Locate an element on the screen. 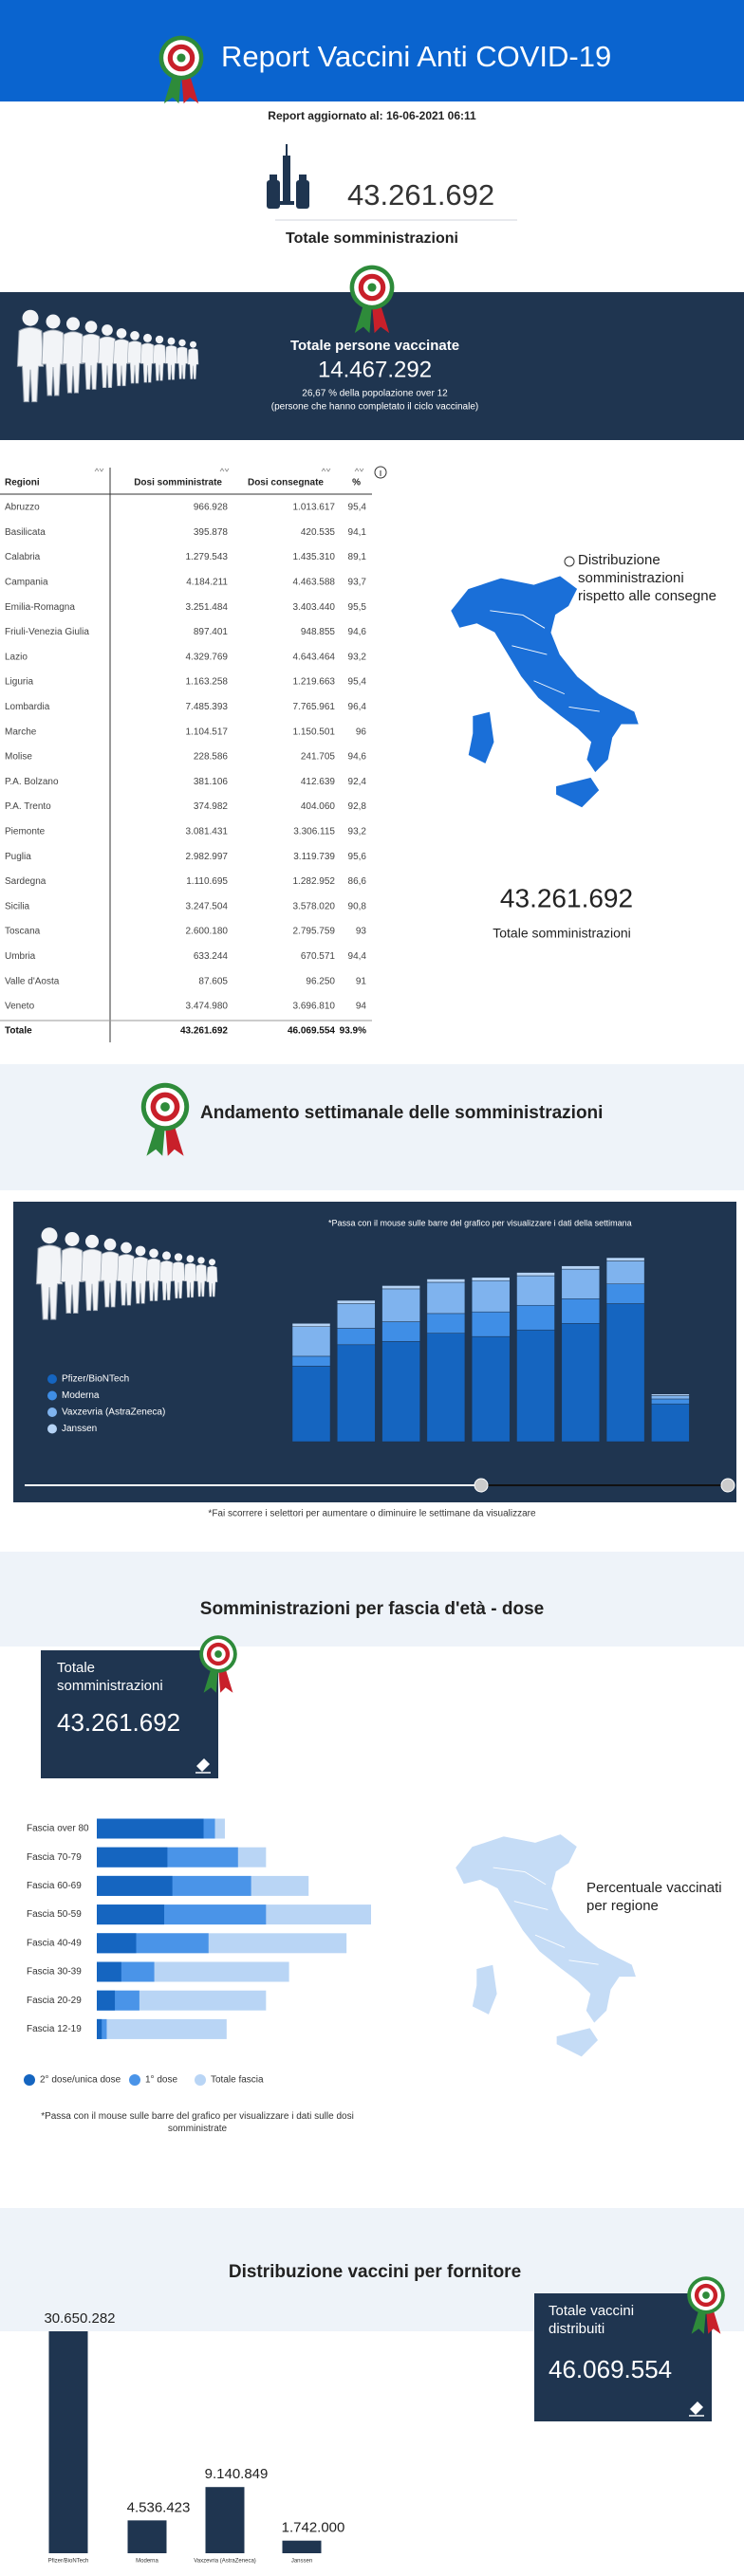 Image resolution: width=744 pixels, height=2576 pixels. vial-cap is located at coordinates (273, 177).